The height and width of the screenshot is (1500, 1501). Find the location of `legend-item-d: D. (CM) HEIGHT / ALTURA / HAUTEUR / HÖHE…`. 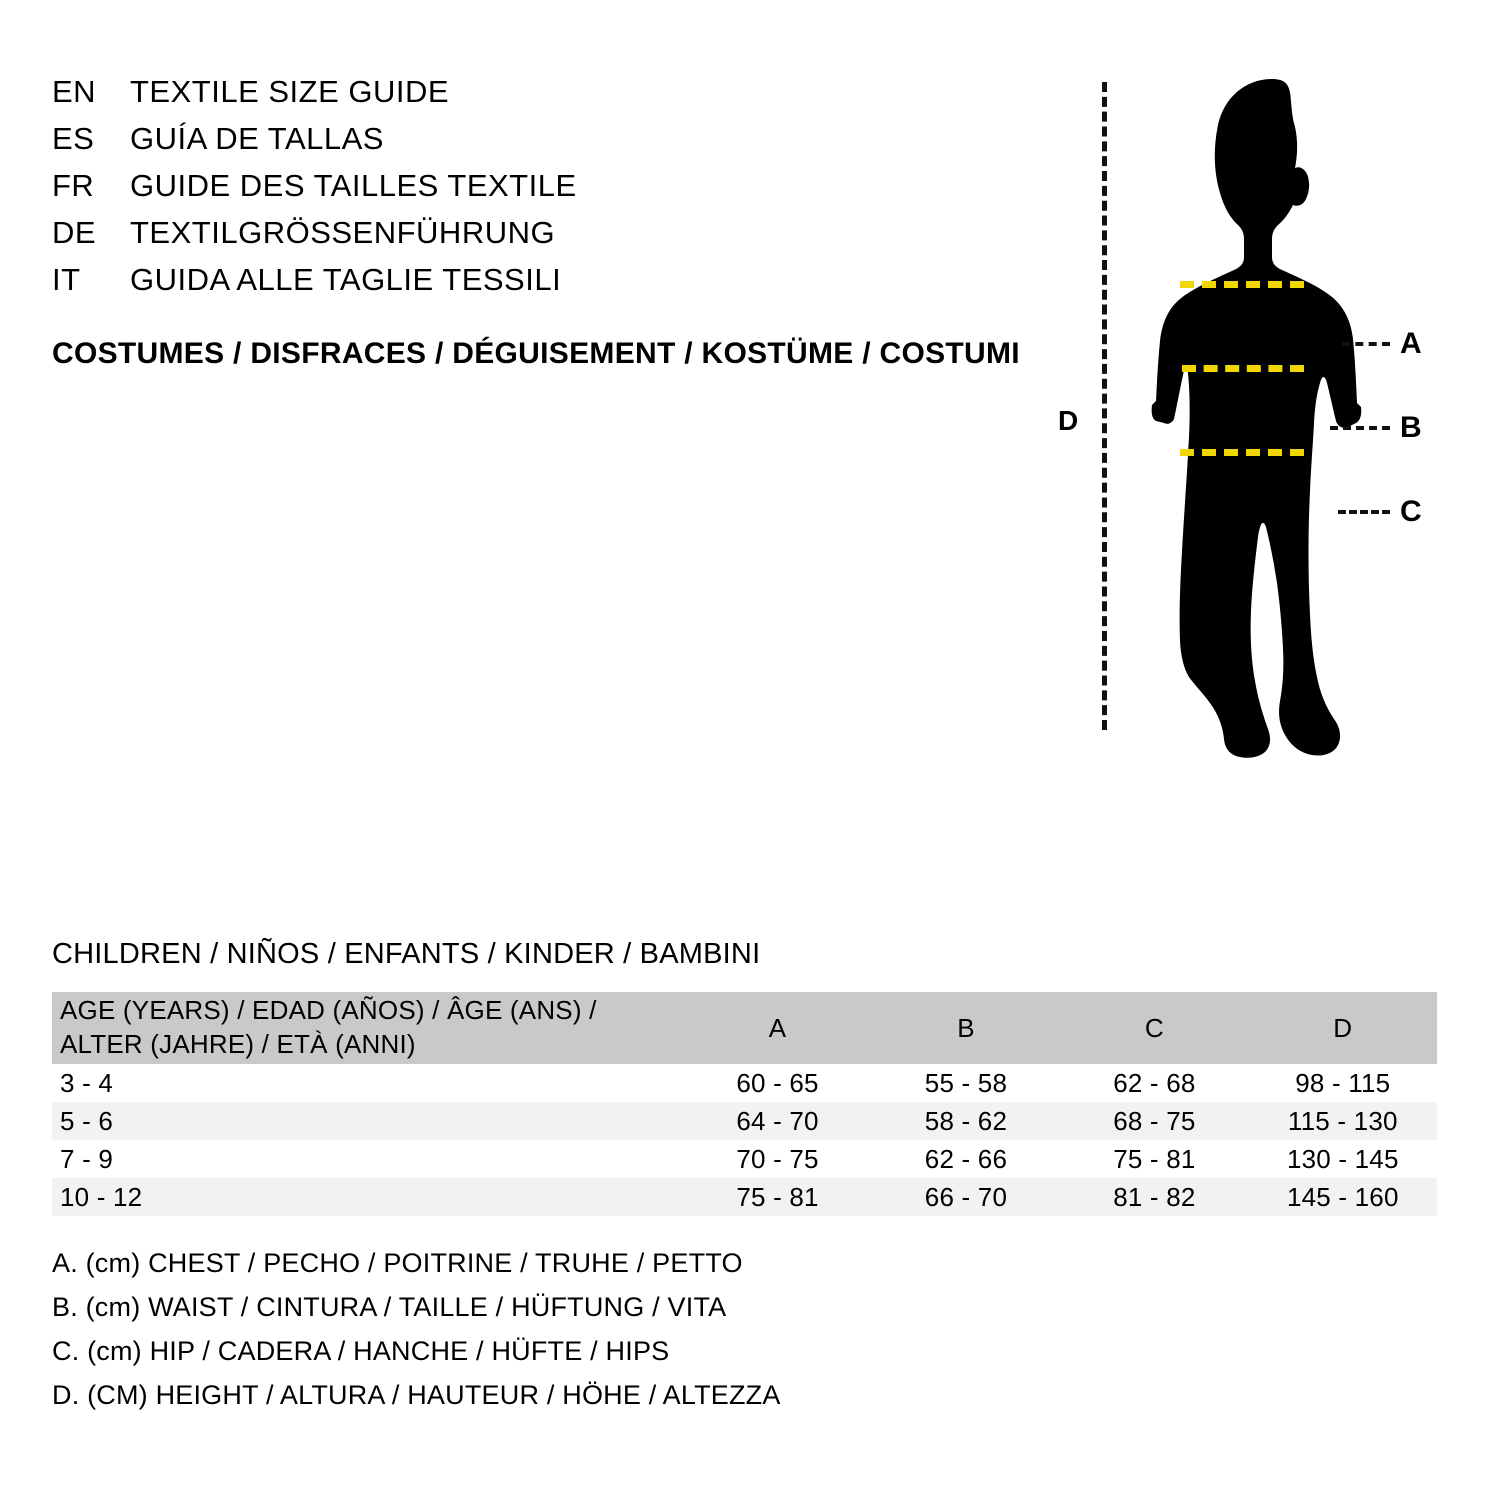

legend-item-d: D. (CM) HEIGHT / ALTURA / HAUTEUR / HÖHE… is located at coordinates (416, 1395).